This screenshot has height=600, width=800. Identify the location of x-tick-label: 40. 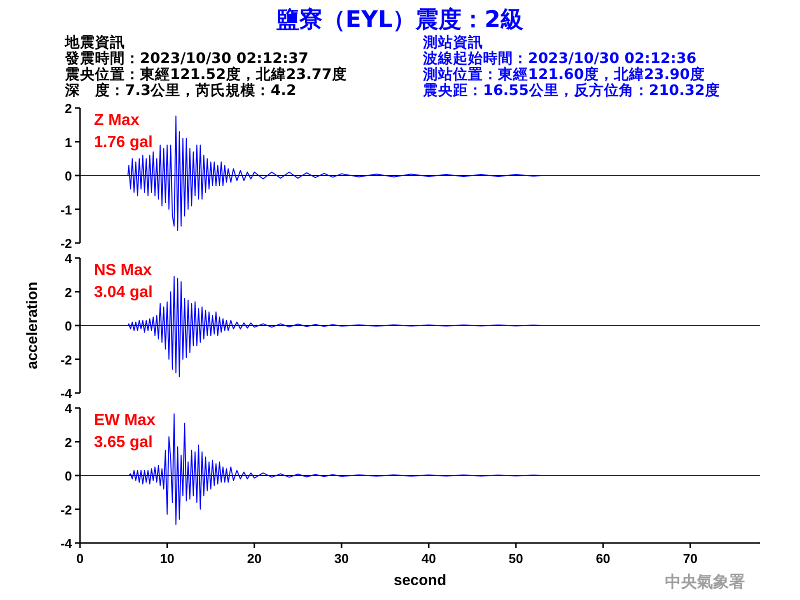
(428, 558).